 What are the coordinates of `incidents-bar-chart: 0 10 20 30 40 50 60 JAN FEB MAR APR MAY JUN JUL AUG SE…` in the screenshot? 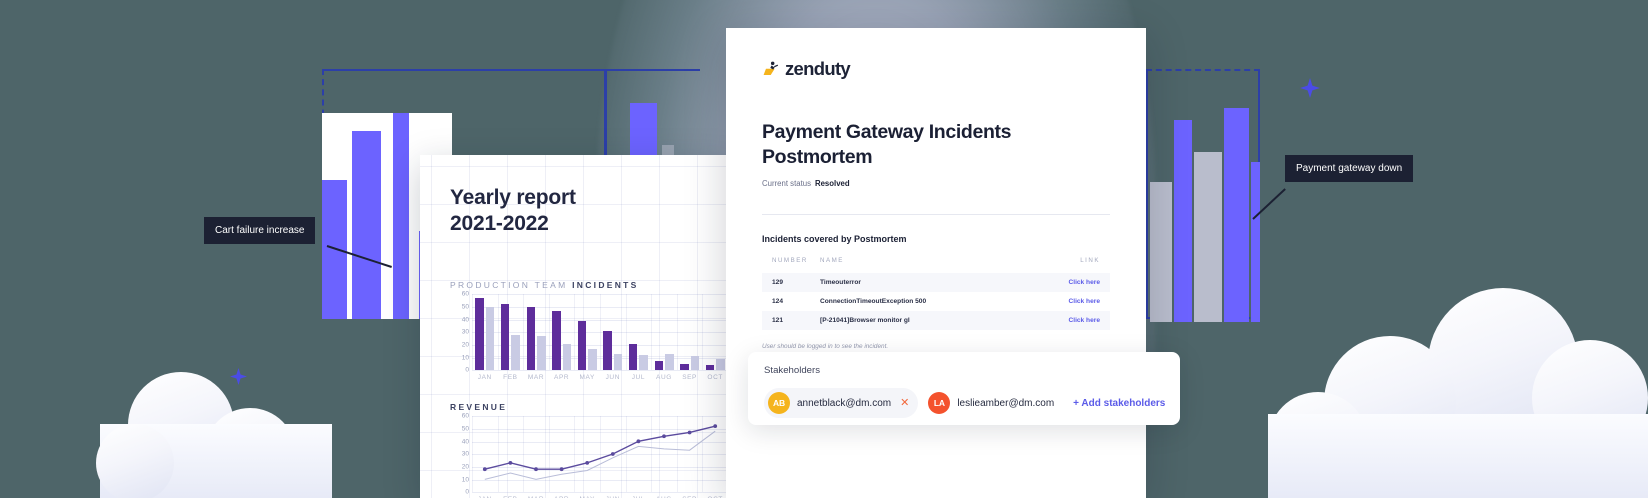 It's located at (595, 336).